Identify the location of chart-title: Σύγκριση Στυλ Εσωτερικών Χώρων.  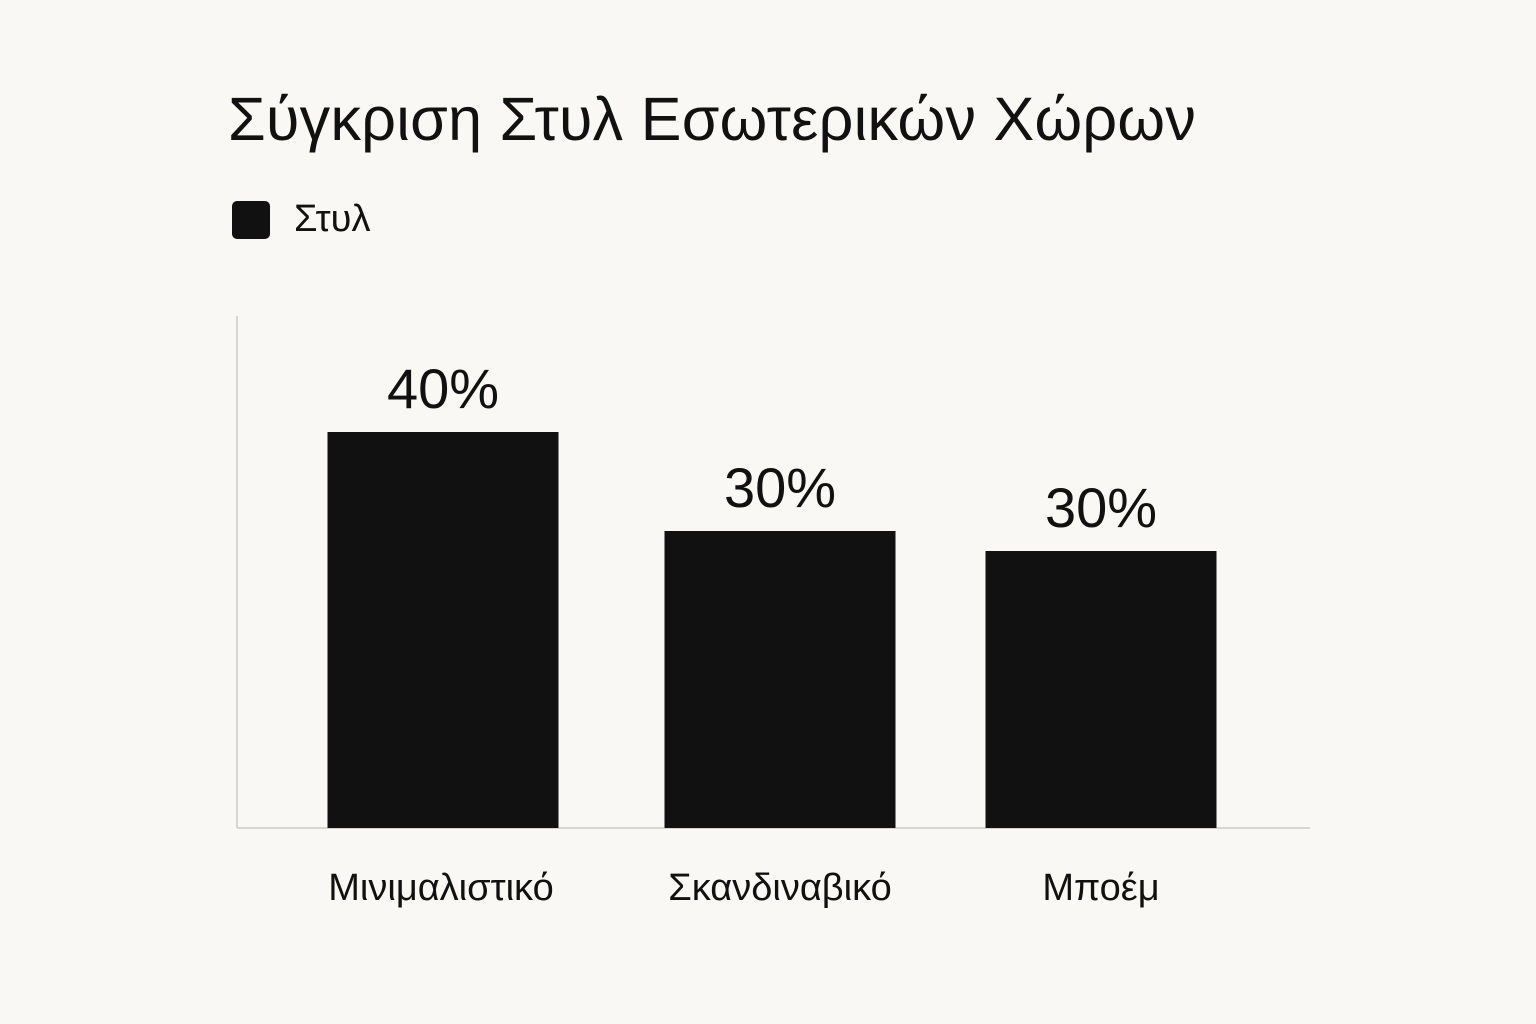
(712, 119).